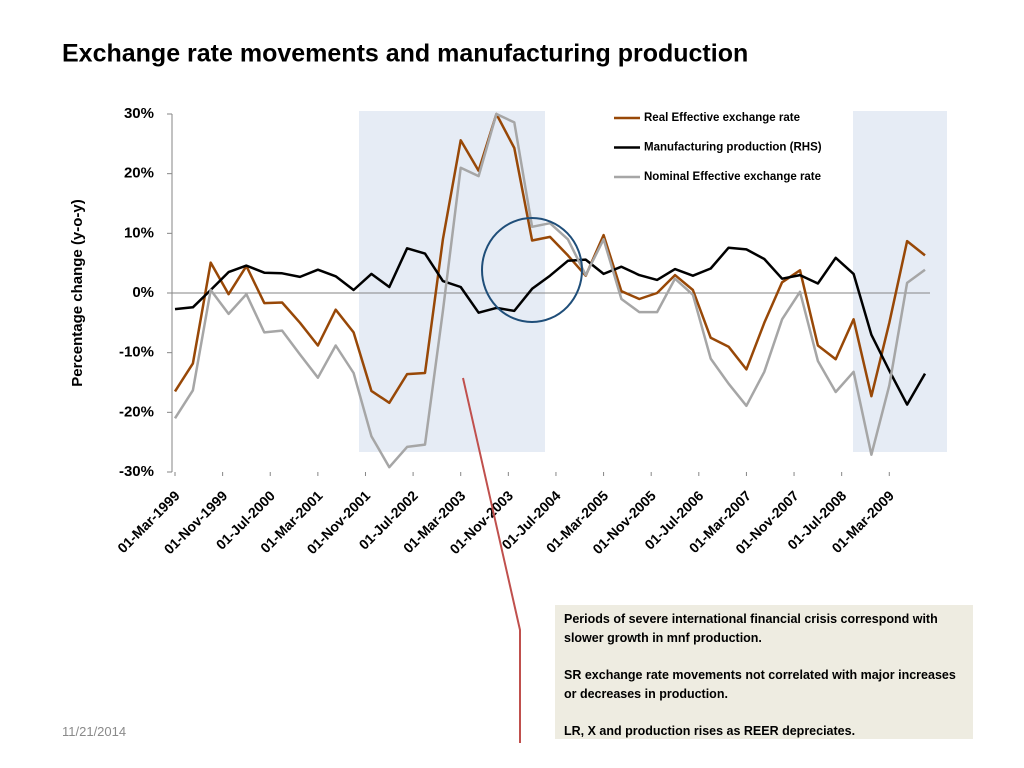 This screenshot has height=768, width=1024. I want to click on highlight-ellipse, so click(532, 270).